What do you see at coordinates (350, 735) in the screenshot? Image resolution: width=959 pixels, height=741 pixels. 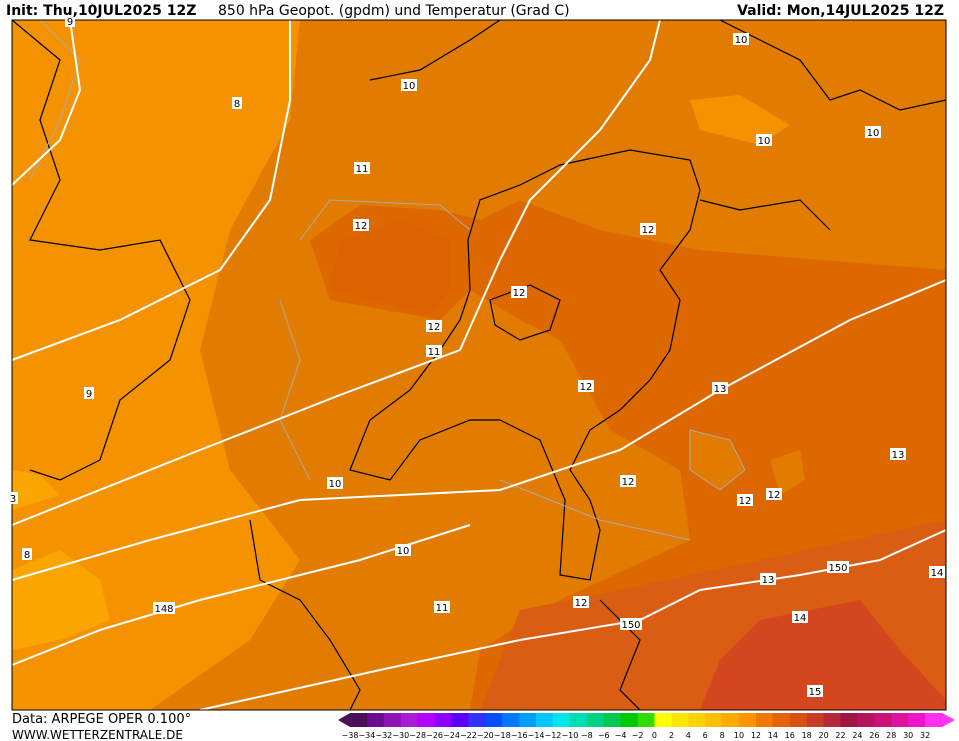 I see `colorbar-label: −38` at bounding box center [350, 735].